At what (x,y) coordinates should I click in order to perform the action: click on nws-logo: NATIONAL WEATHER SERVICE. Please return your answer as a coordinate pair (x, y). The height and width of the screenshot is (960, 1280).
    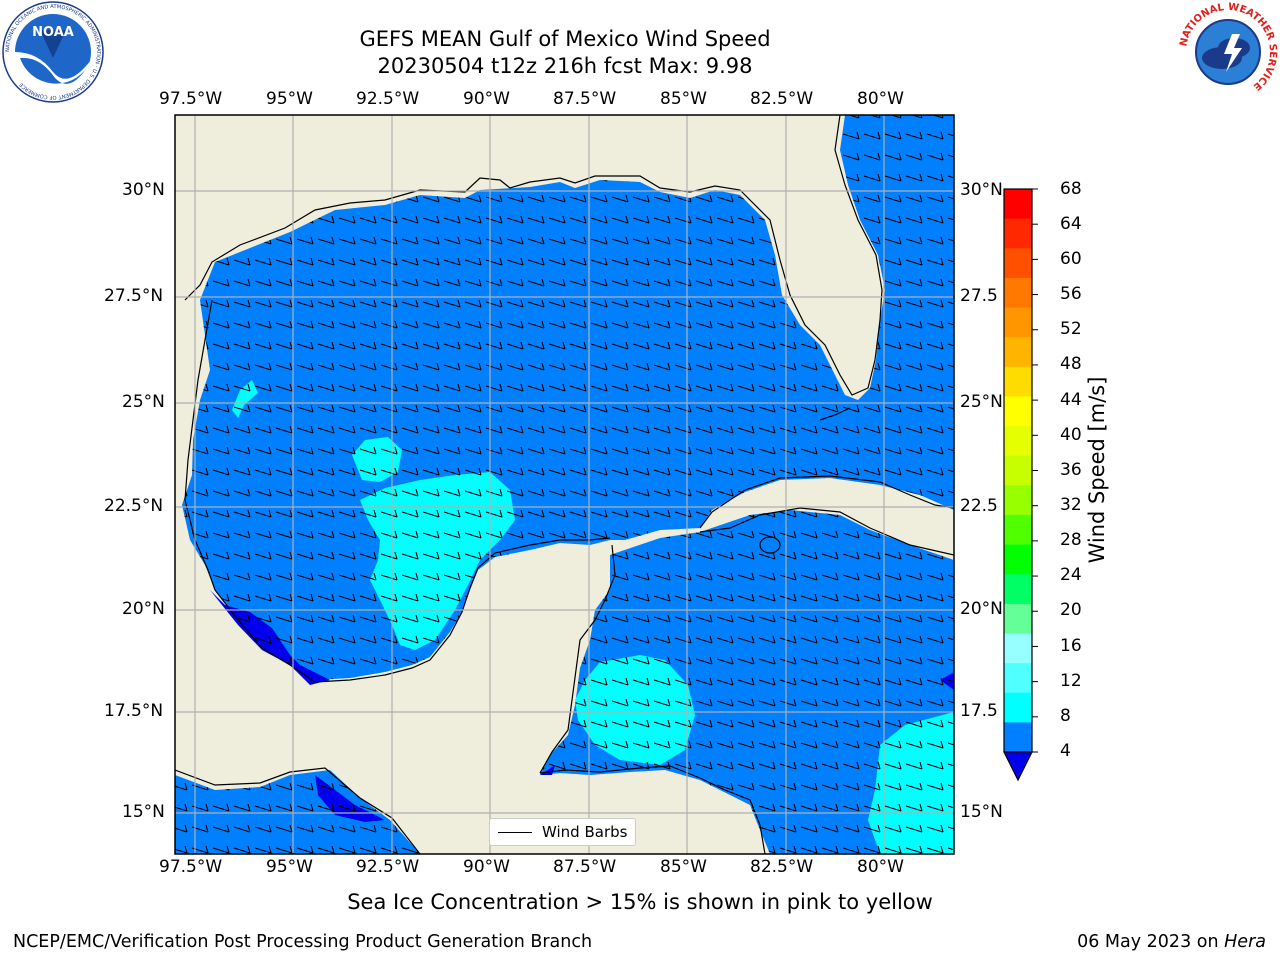
    Looking at the image, I should click on (1228, 52).